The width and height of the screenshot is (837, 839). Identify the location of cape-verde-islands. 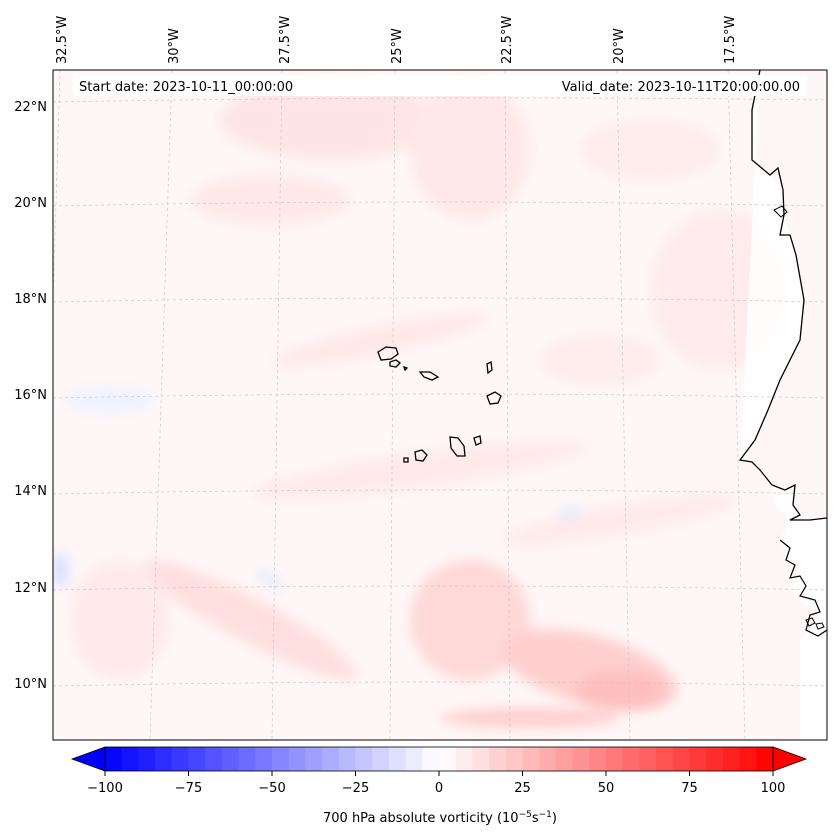
(439, 404).